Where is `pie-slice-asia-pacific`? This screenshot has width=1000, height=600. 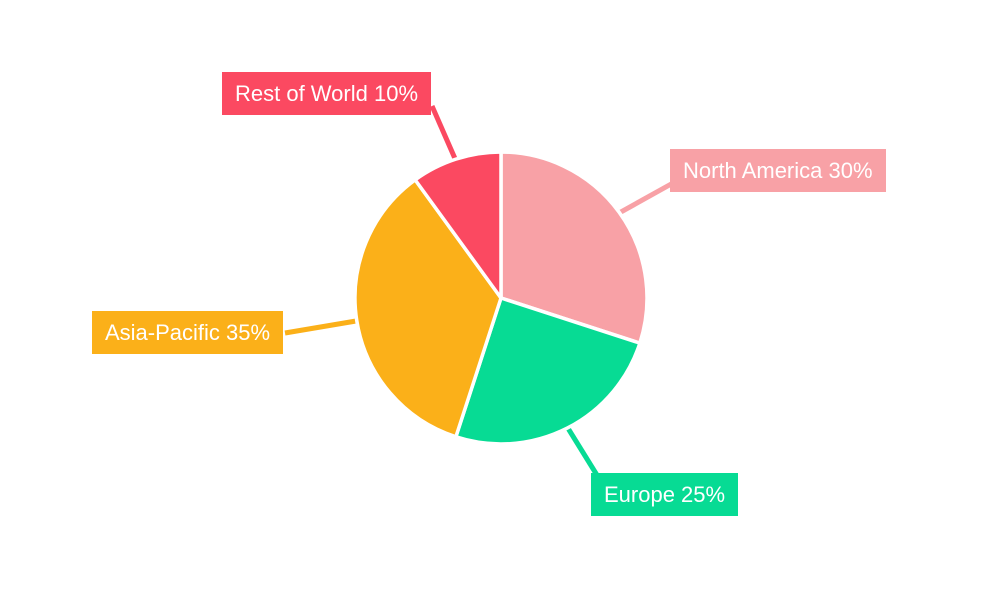
pie-slice-asia-pacific is located at coordinates (428, 308).